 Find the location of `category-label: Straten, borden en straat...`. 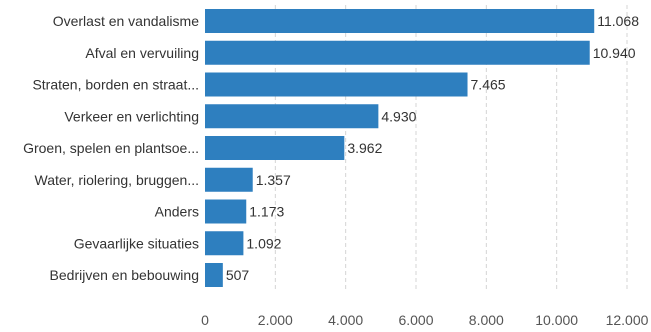

category-label: Straten, borden en straat... is located at coordinates (115, 85).